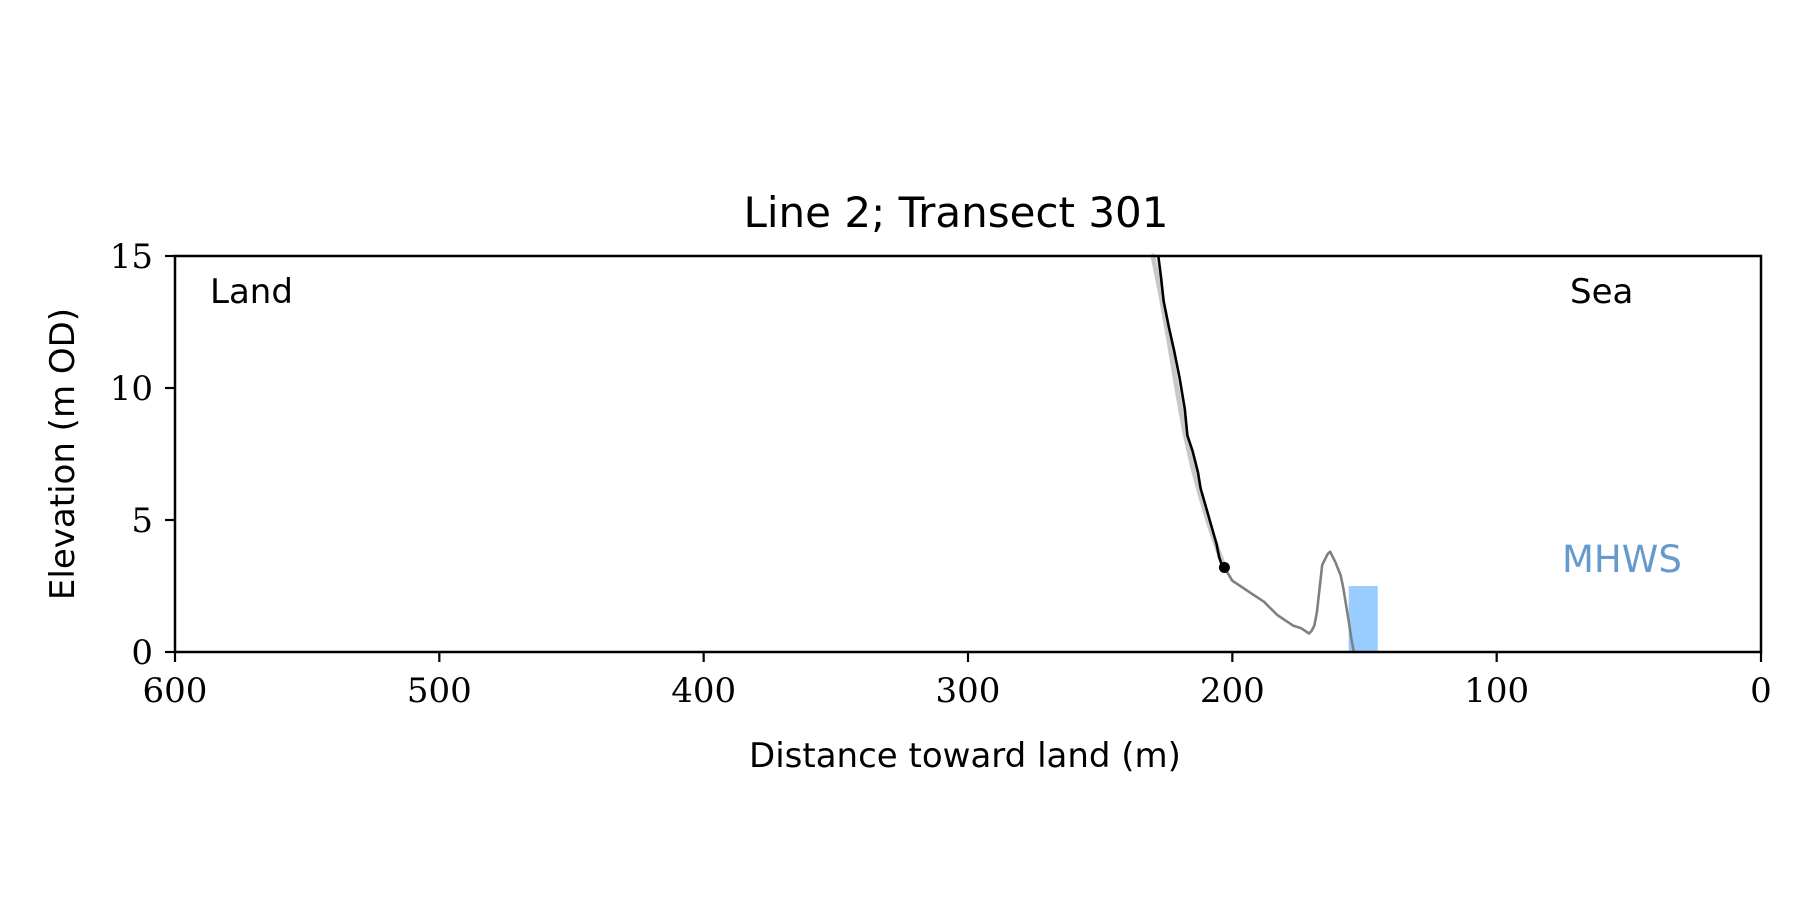 The width and height of the screenshot is (1800, 900). What do you see at coordinates (965, 756) in the screenshot?
I see `x-axis-label: Distance toward land (m)` at bounding box center [965, 756].